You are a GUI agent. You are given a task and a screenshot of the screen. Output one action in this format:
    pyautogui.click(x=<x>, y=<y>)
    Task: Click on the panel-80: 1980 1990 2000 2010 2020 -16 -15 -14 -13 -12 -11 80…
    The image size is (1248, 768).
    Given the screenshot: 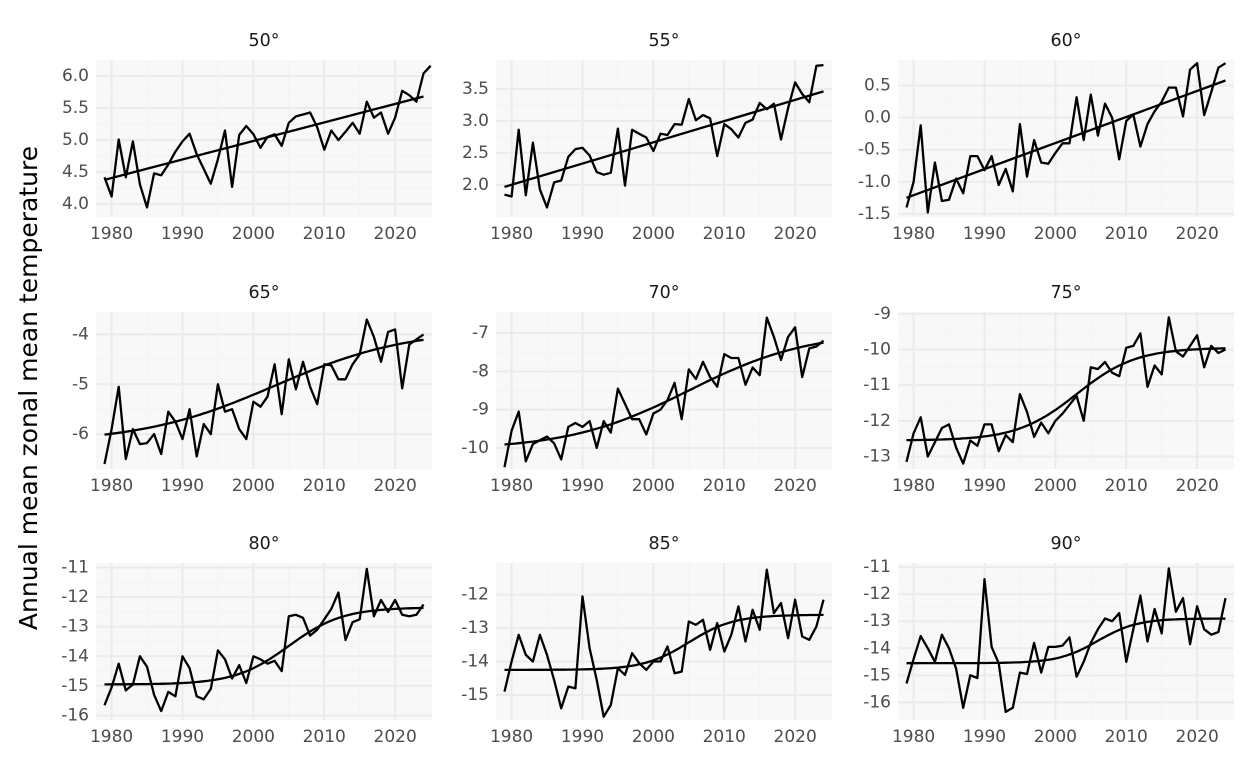 What is the action you would take?
    pyautogui.click(x=246, y=640)
    